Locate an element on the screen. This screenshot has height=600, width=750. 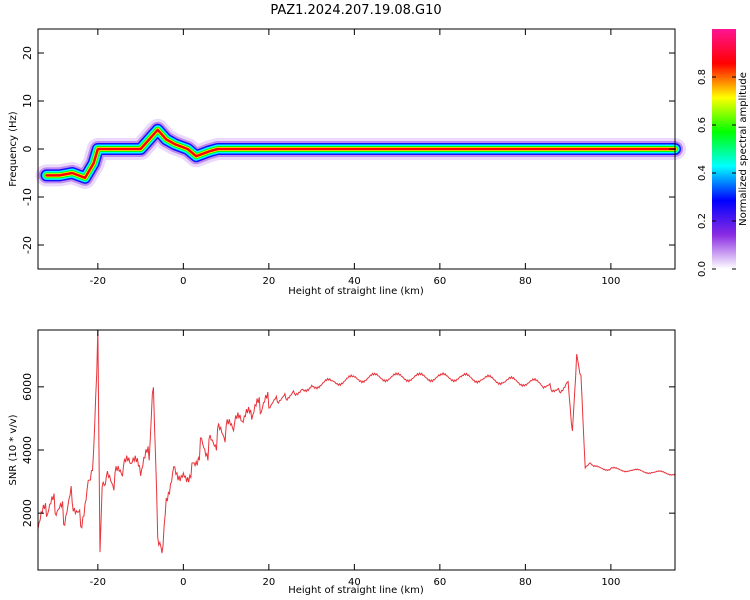
spectrogram-y-label: Frequency (Hz) is located at coordinates (13, 149).